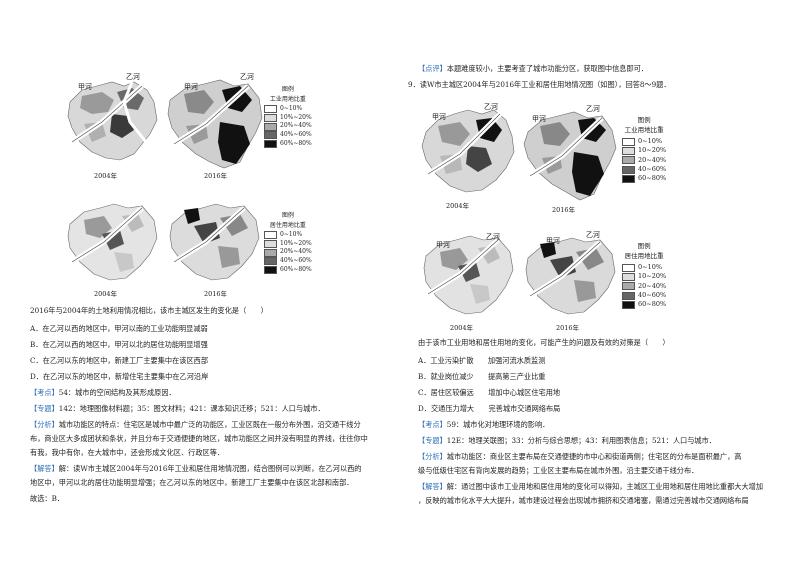 This screenshot has width=800, height=565. Describe the element at coordinates (47, 498) in the screenshot. I see `answer-text: 故选：B．` at that location.